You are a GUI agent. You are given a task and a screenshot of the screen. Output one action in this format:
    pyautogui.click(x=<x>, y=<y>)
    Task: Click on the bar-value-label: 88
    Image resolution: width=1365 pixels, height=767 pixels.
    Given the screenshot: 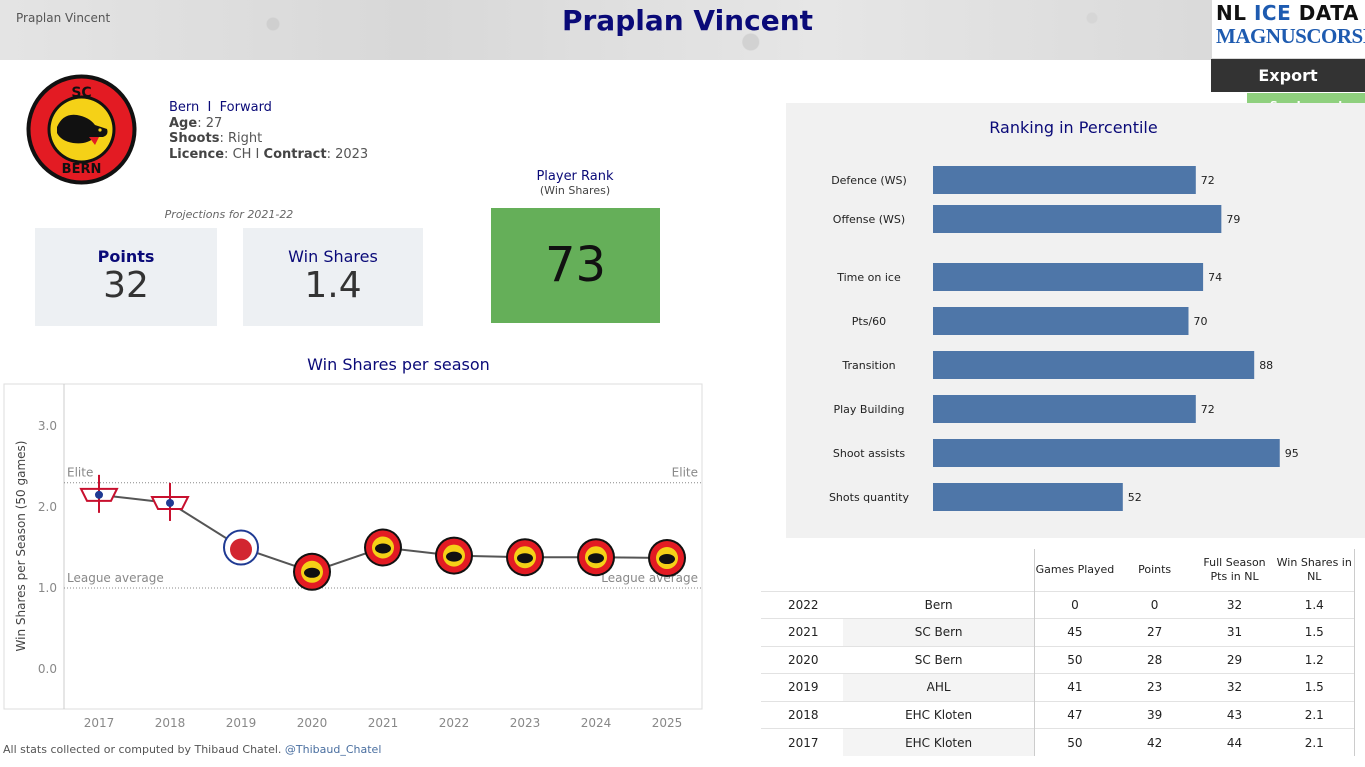 What is the action you would take?
    pyautogui.click(x=1266, y=365)
    